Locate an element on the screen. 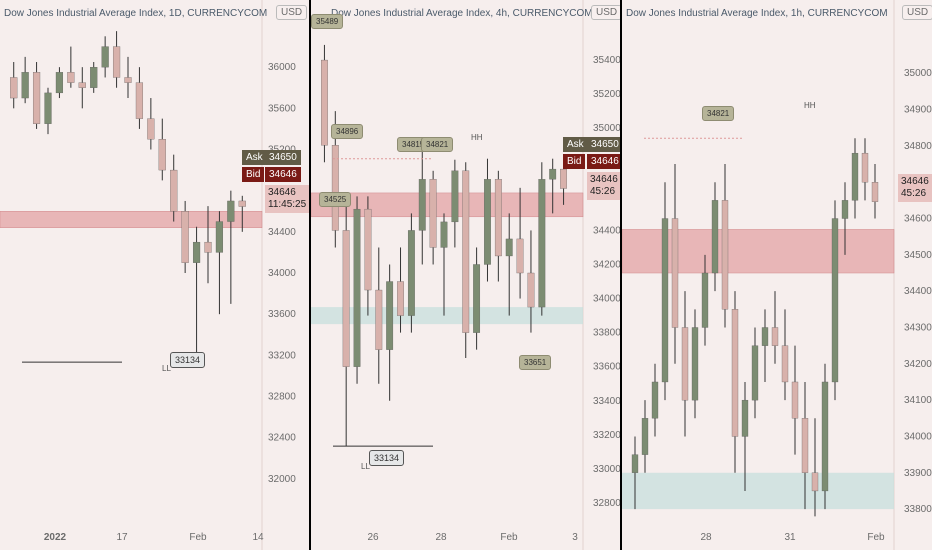 The width and height of the screenshot is (932, 550). ll-price-label: 33134 is located at coordinates (387, 458).